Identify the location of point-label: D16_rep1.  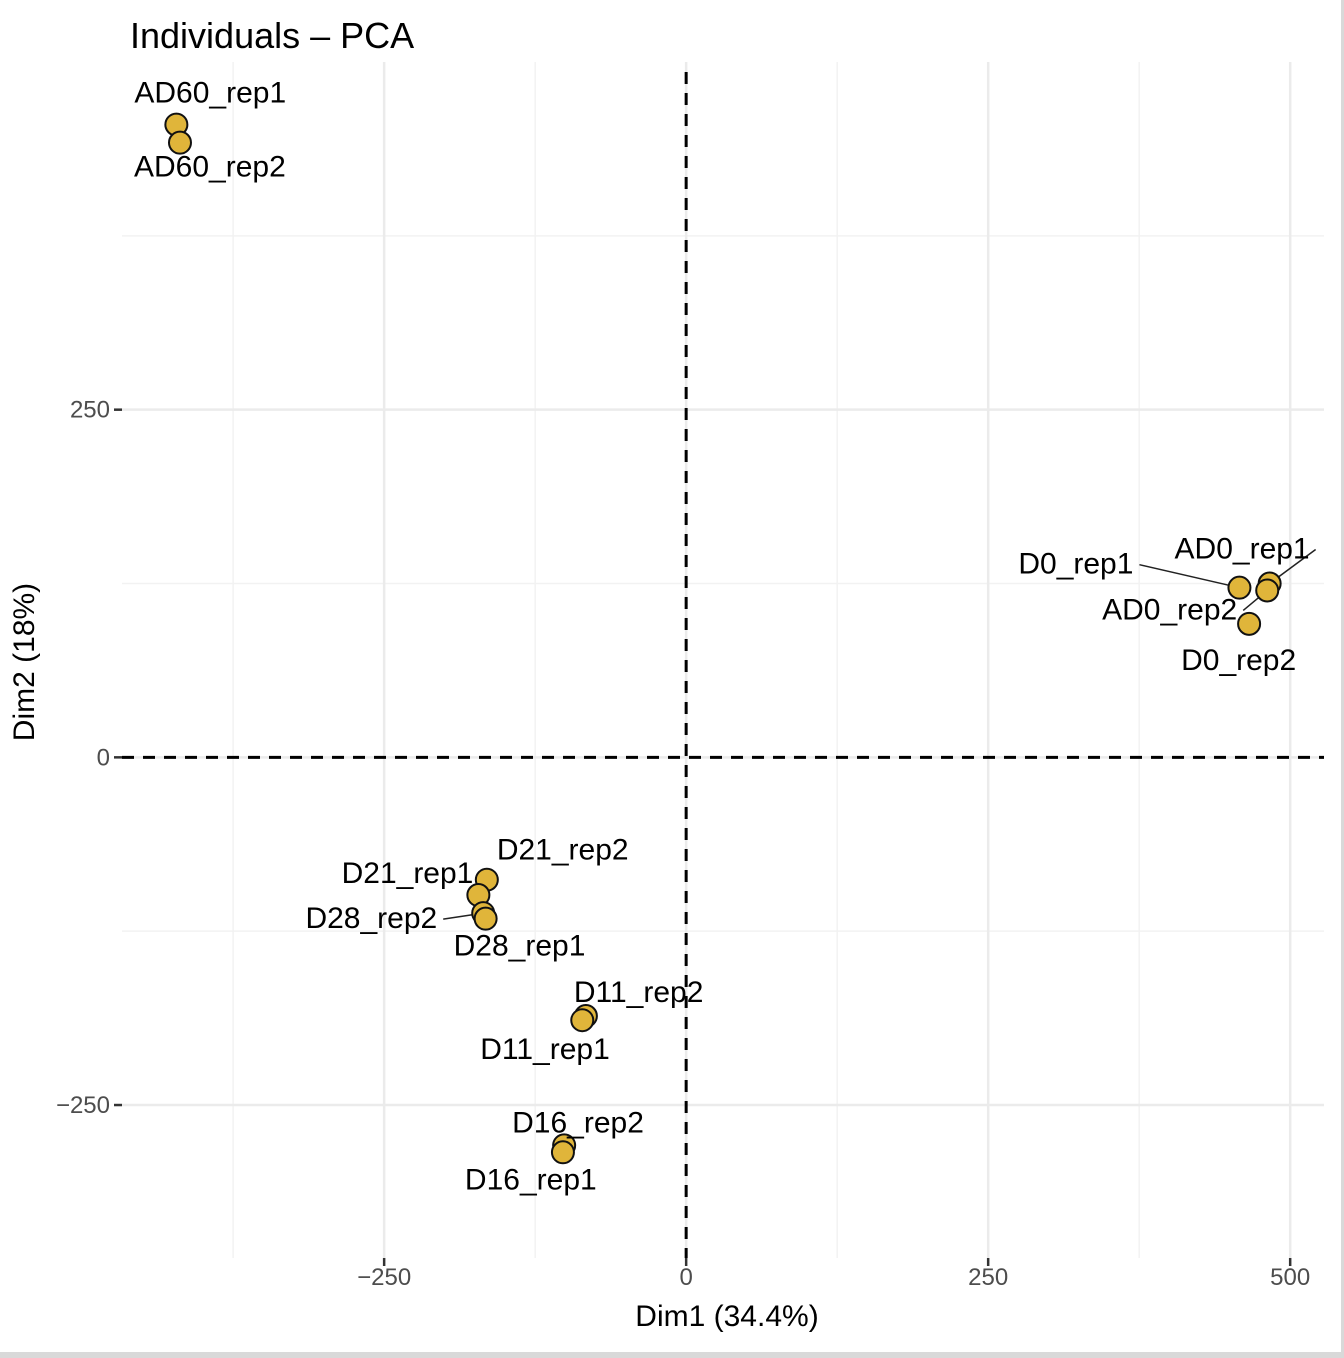
(531, 1179).